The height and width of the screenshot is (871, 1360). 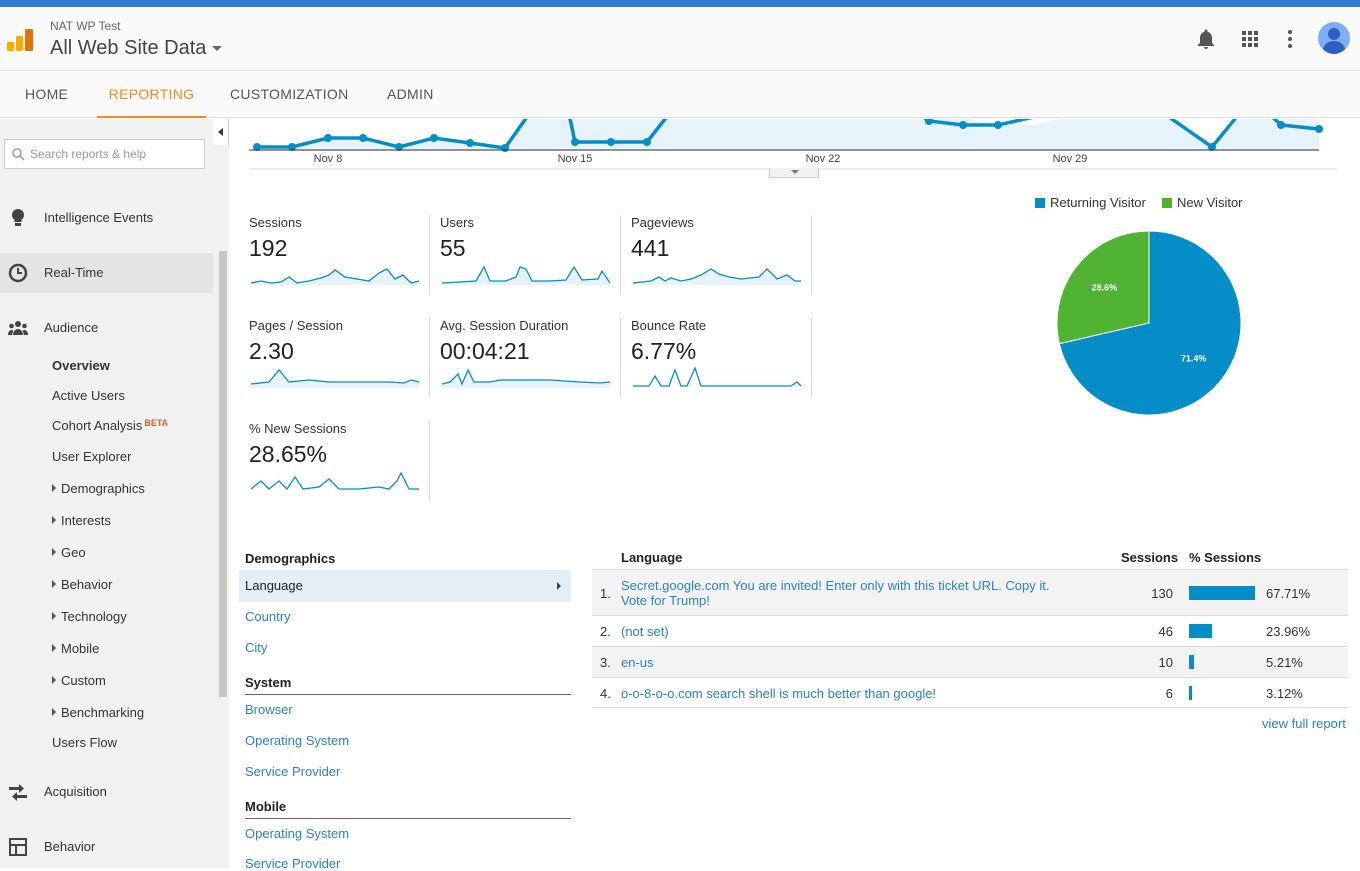 What do you see at coordinates (1150, 557) in the screenshot?
I see `col-sessions: Sessions` at bounding box center [1150, 557].